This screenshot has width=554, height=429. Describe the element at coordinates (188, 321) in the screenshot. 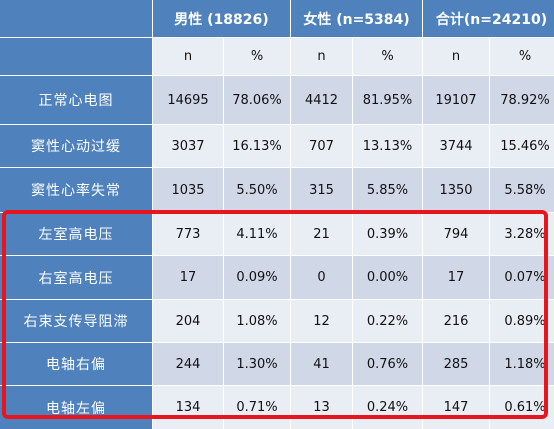

I see `table-cell: 204` at that location.